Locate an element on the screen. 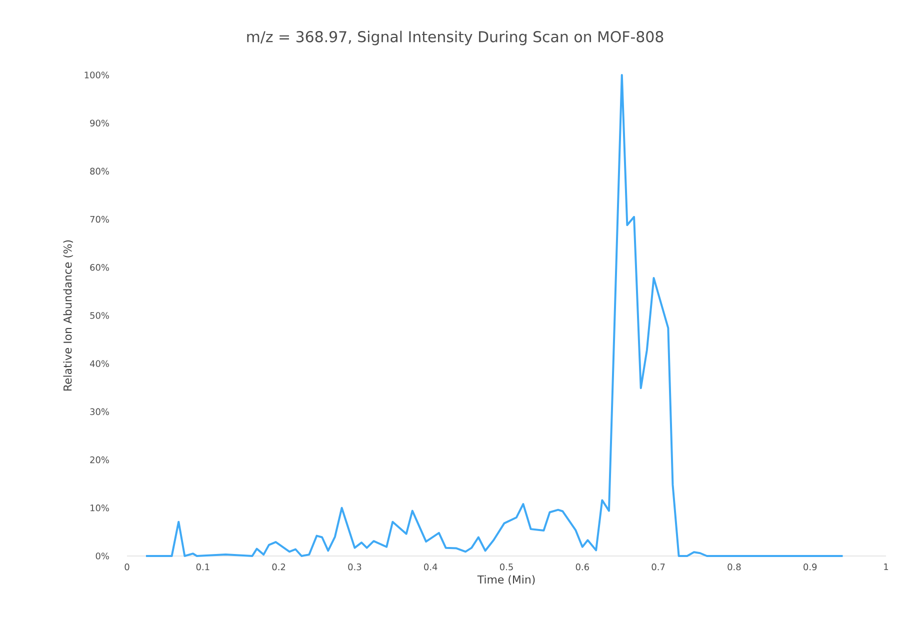 The height and width of the screenshot is (640, 897). y-tick-label: 30% is located at coordinates (99, 412).